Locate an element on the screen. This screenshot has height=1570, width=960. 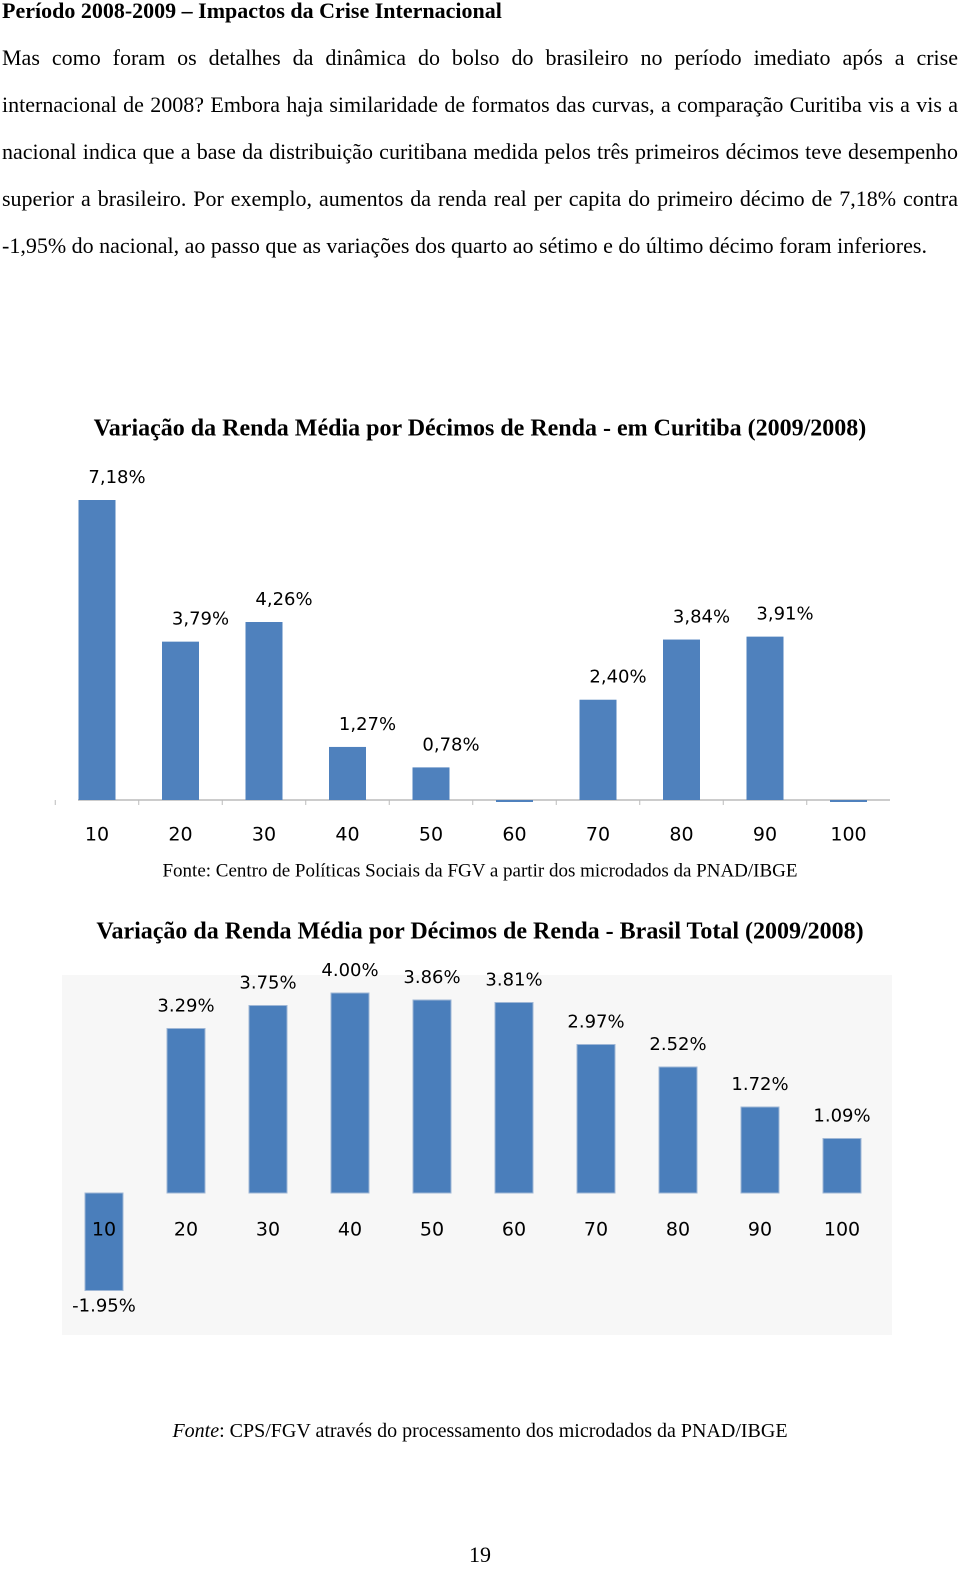
value-label: 1,27% is located at coordinates (367, 724).